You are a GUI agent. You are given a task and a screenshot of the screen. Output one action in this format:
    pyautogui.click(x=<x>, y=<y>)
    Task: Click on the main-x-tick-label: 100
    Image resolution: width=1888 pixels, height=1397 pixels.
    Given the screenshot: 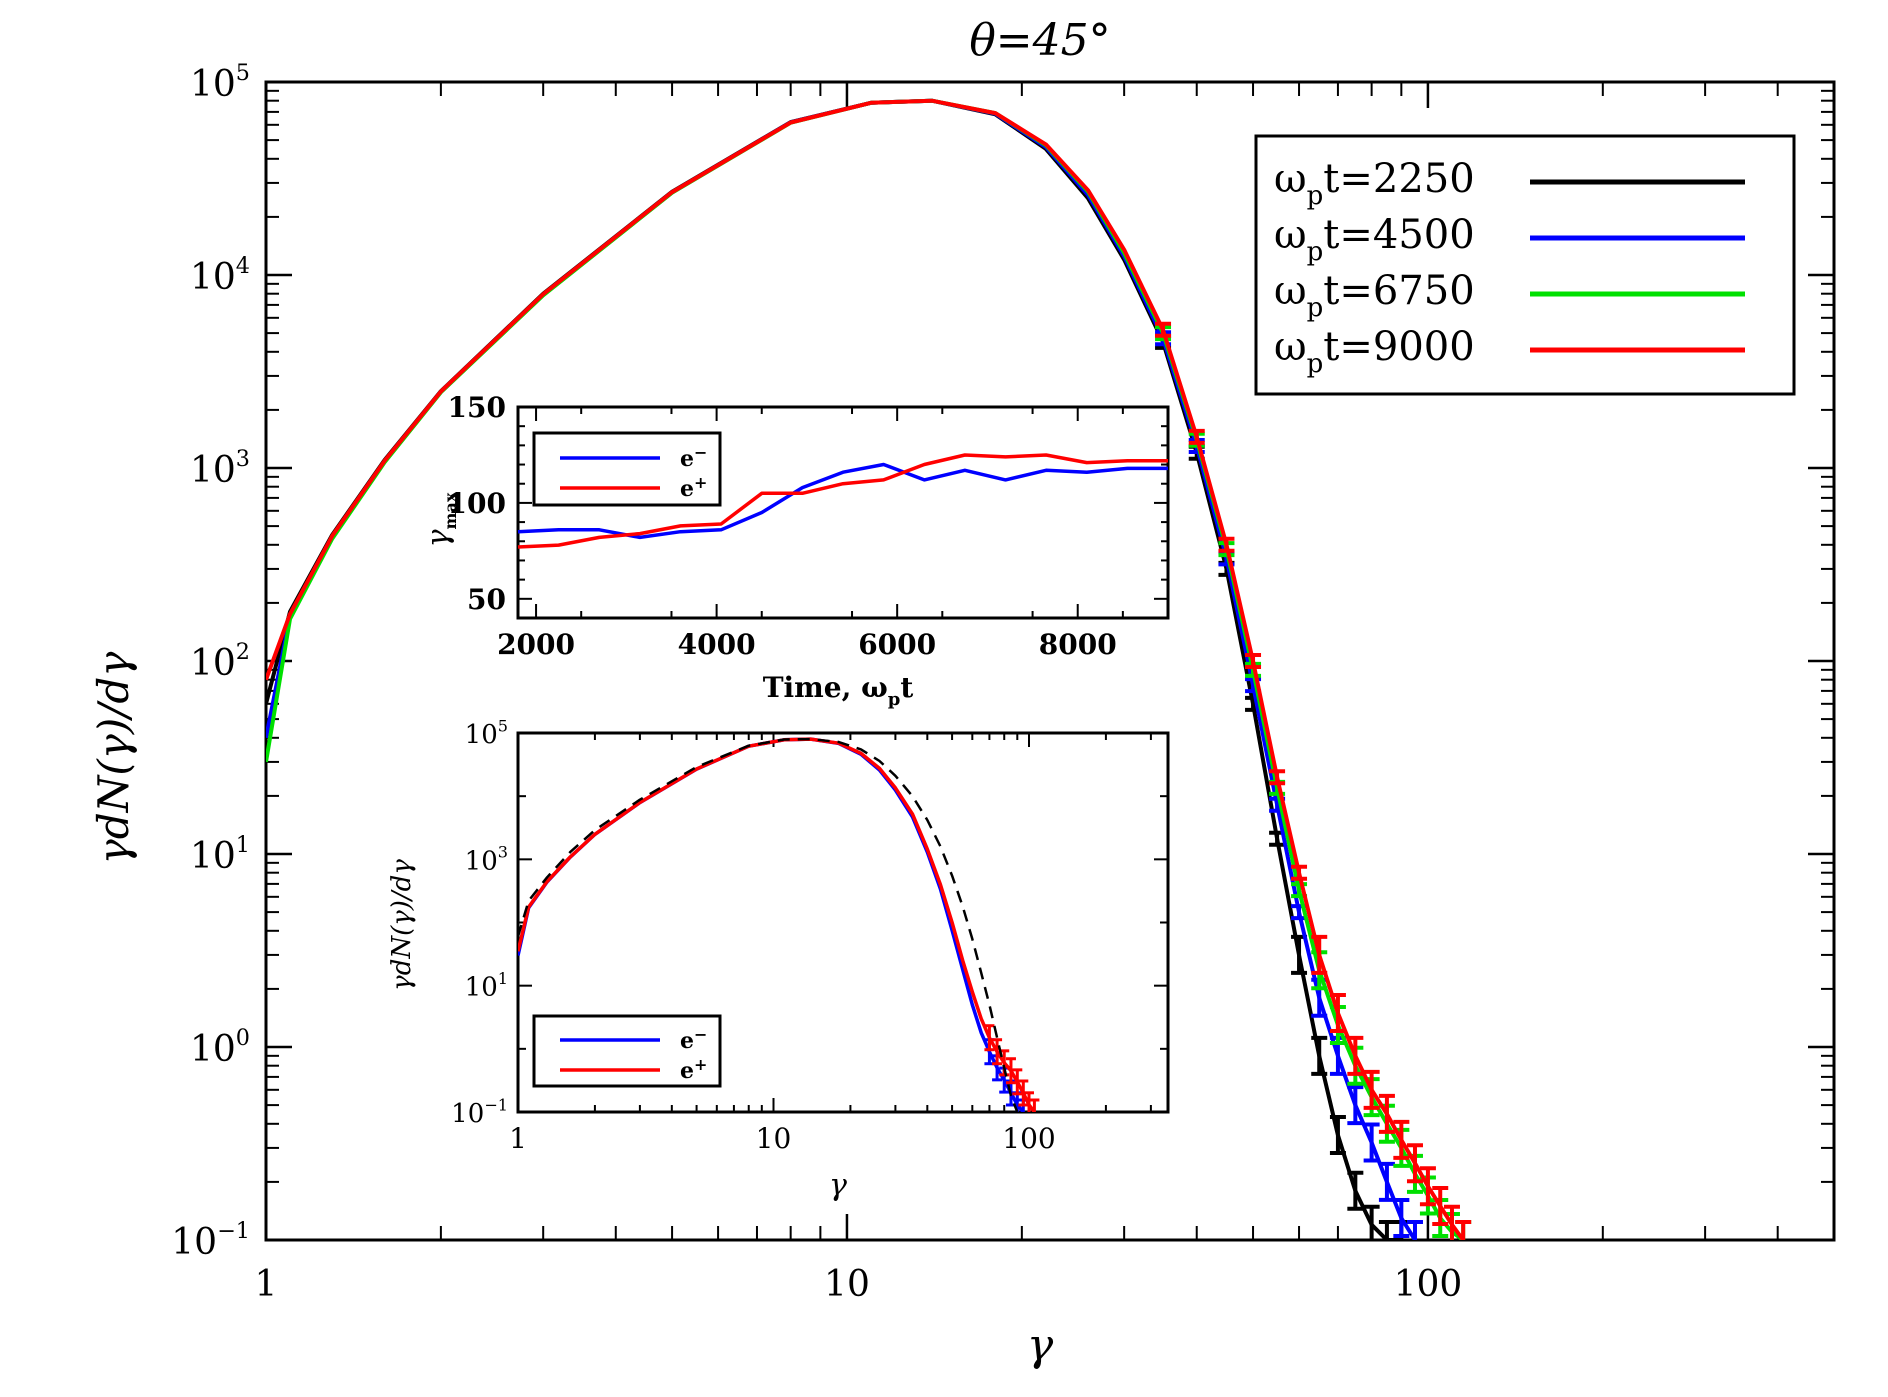 What is the action you would take?
    pyautogui.click(x=1428, y=1284)
    